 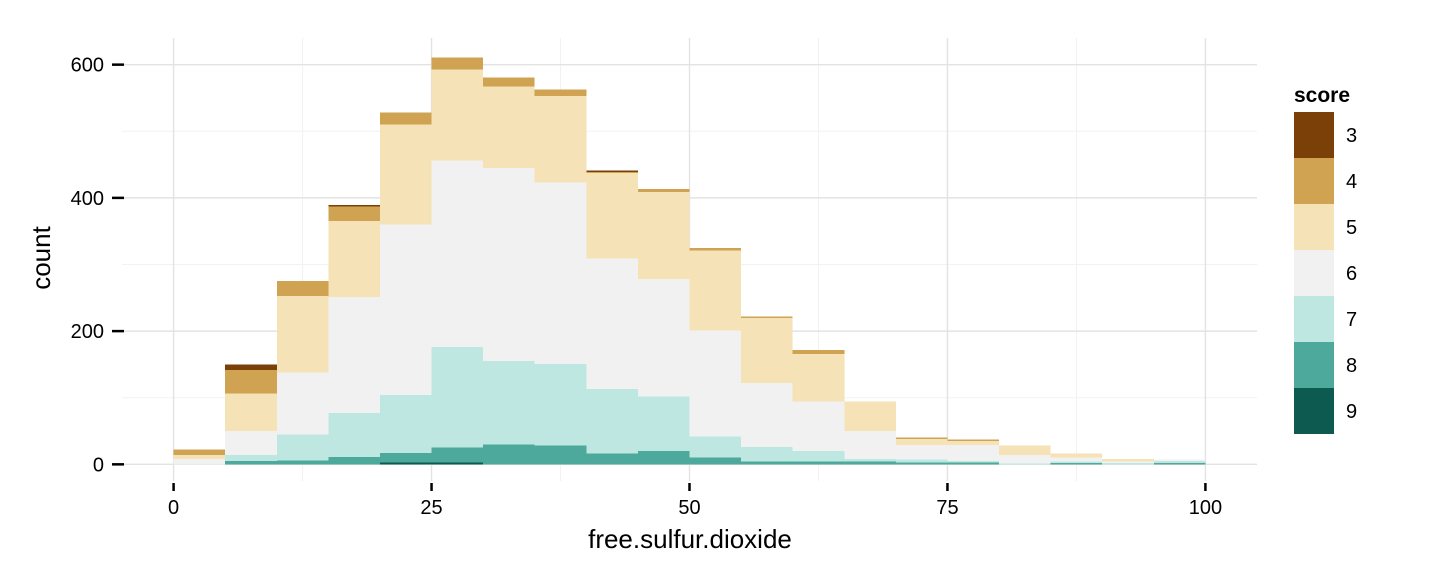 I want to click on legend-title: score, so click(x=1322, y=95).